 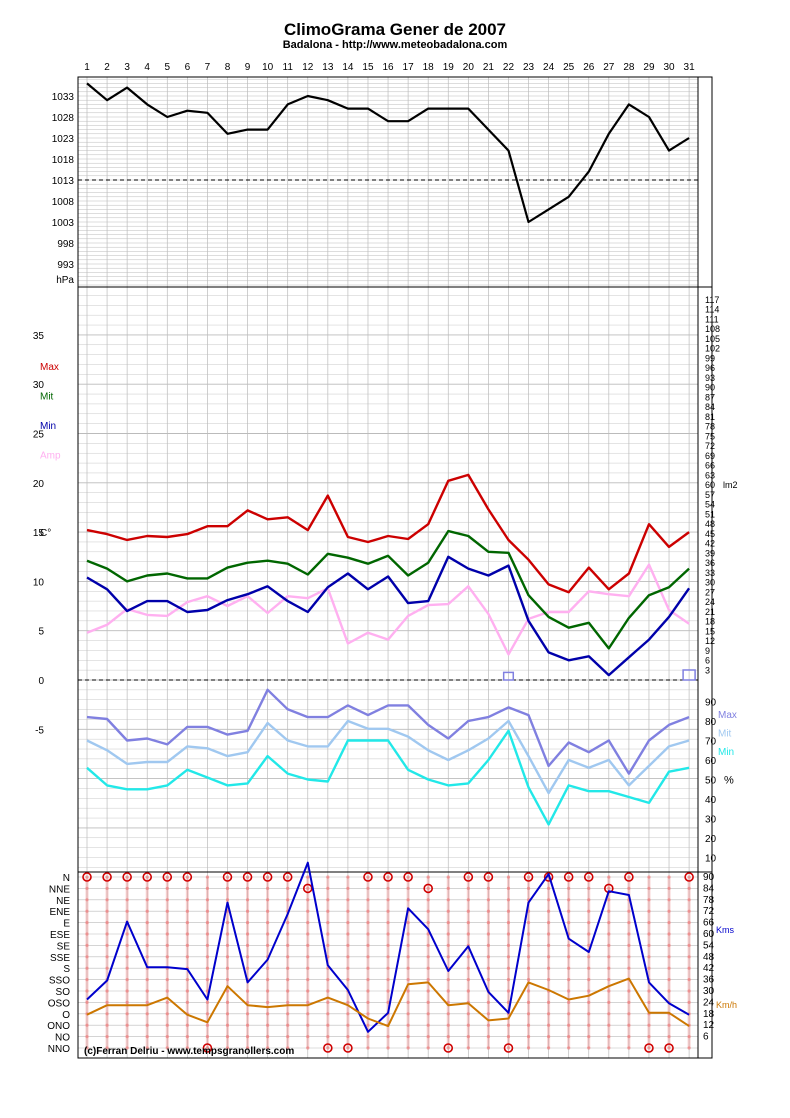 I want to click on wind-direction-label: S, so click(x=66, y=969).